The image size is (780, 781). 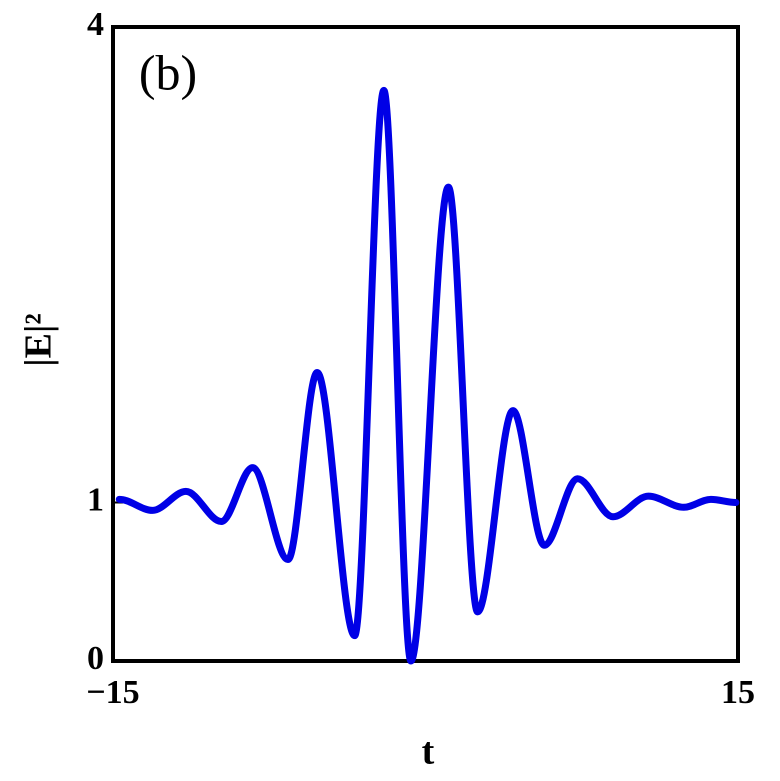 What do you see at coordinates (95, 658) in the screenshot?
I see `y-tick-label: 0` at bounding box center [95, 658].